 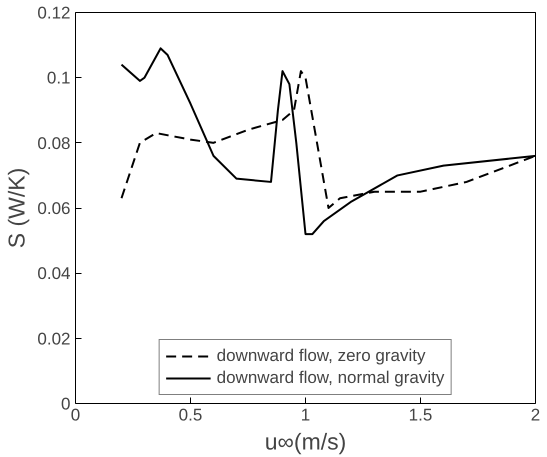 What do you see at coordinates (321, 356) in the screenshot?
I see `legend-label: downward flow, zero gravity` at bounding box center [321, 356].